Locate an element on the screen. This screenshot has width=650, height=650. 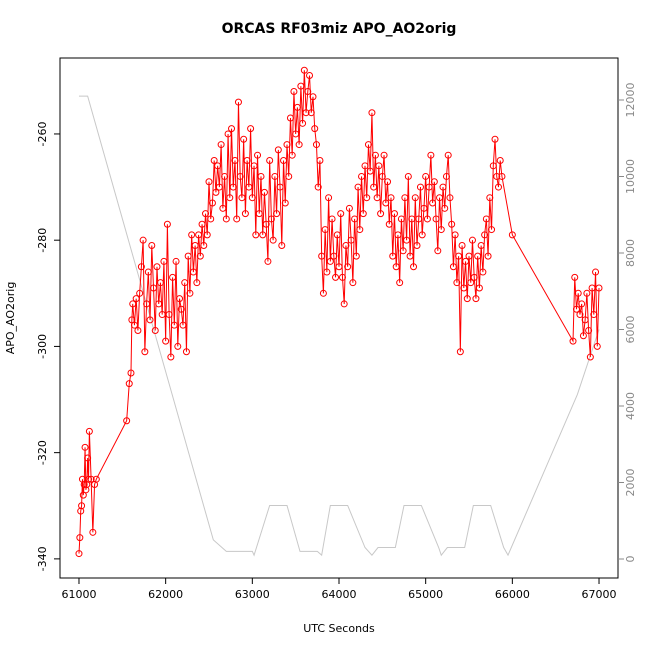
y2-tick-label: 6000 is located at coordinates (630, 329).